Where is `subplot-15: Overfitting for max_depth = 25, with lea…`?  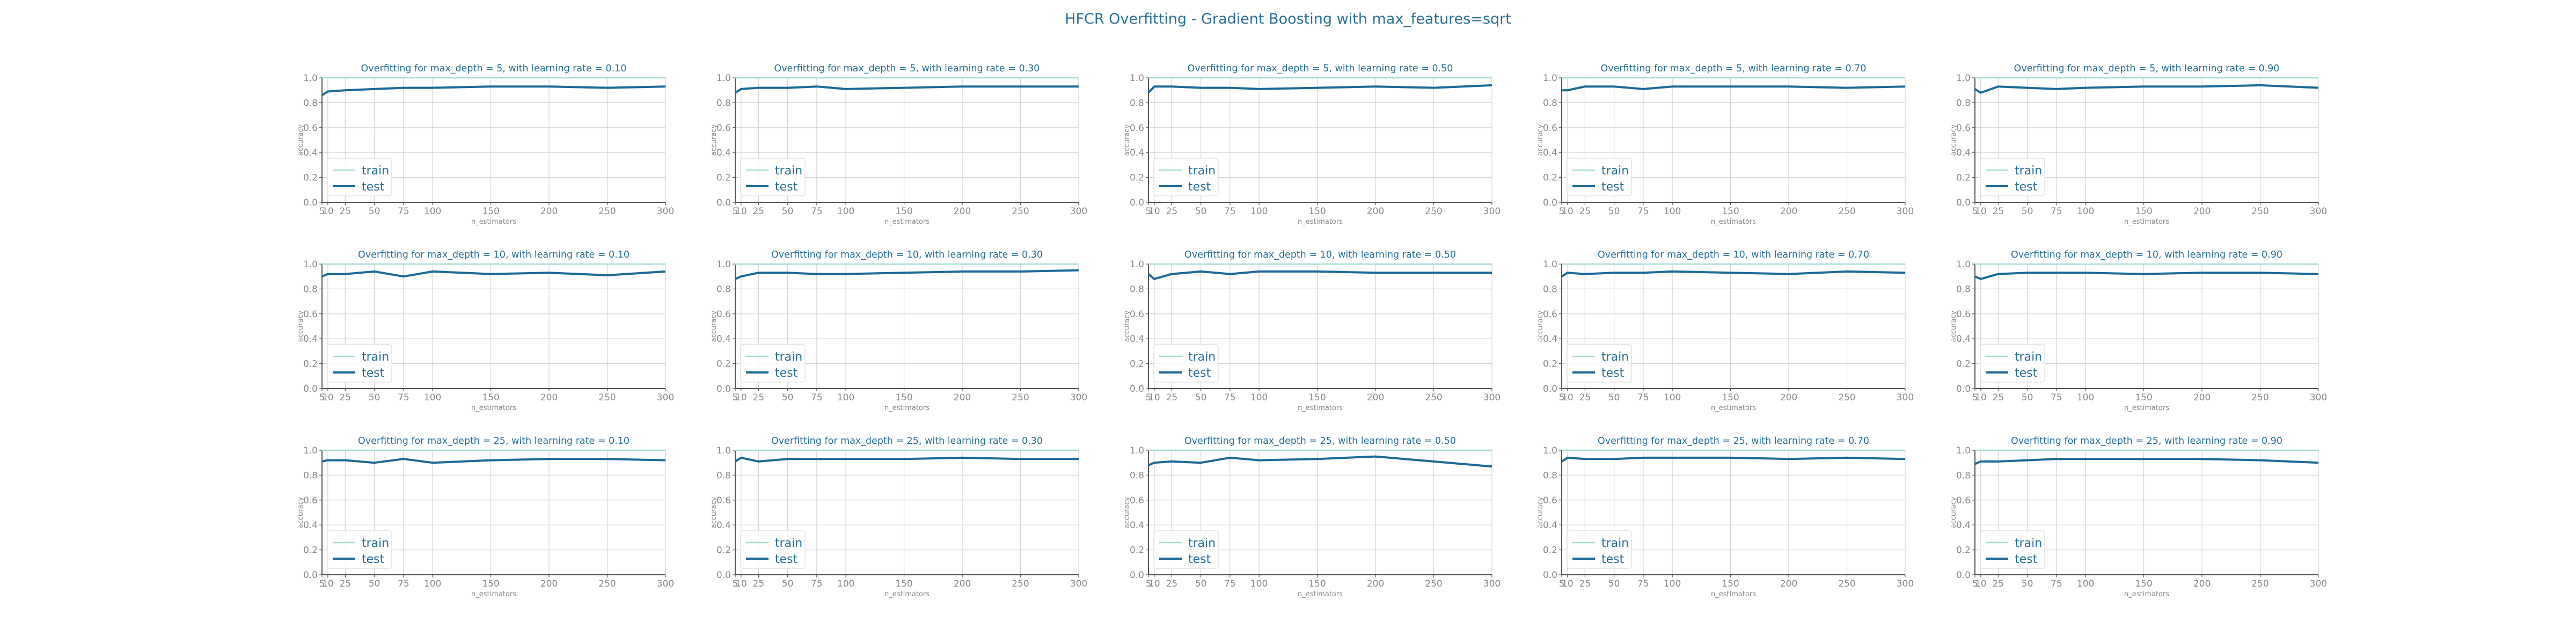 subplot-15: Overfitting for max_depth = 25, with lea… is located at coordinates (2138, 517).